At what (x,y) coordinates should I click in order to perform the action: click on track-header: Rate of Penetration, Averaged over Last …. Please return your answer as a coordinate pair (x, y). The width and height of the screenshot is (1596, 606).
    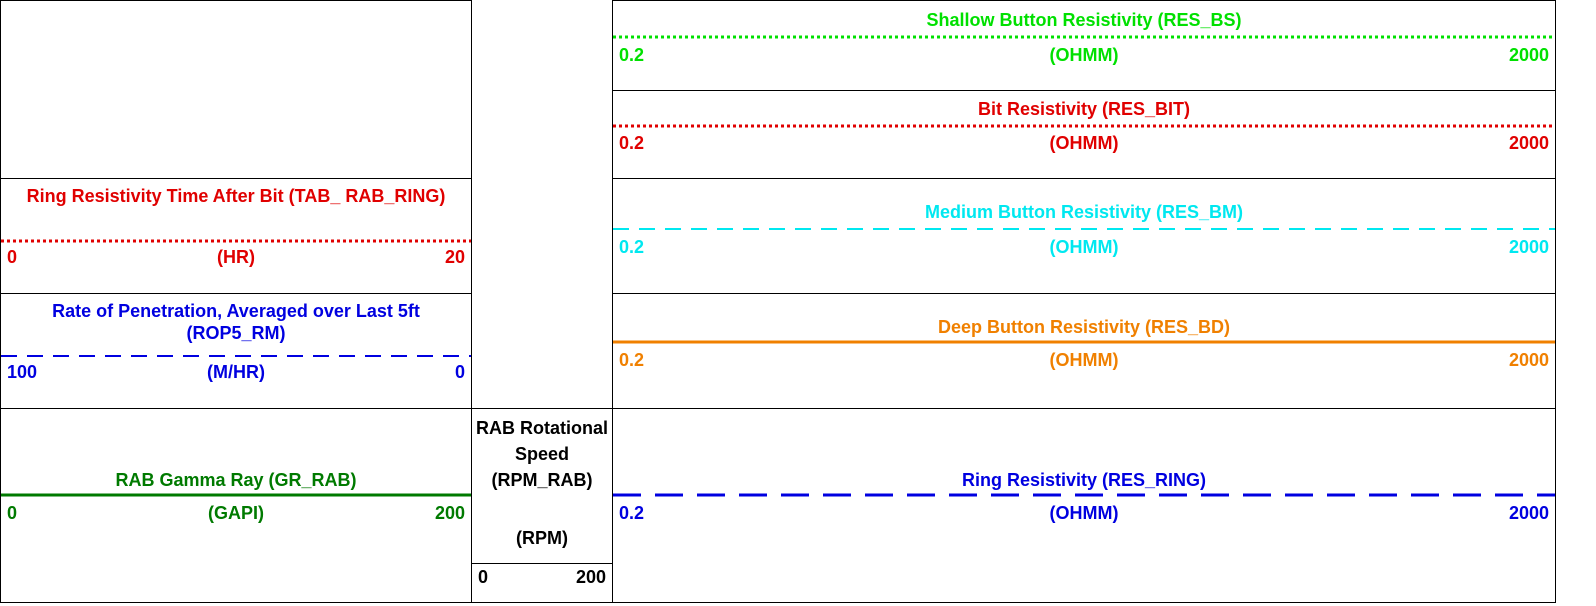
    Looking at the image, I should click on (236, 351).